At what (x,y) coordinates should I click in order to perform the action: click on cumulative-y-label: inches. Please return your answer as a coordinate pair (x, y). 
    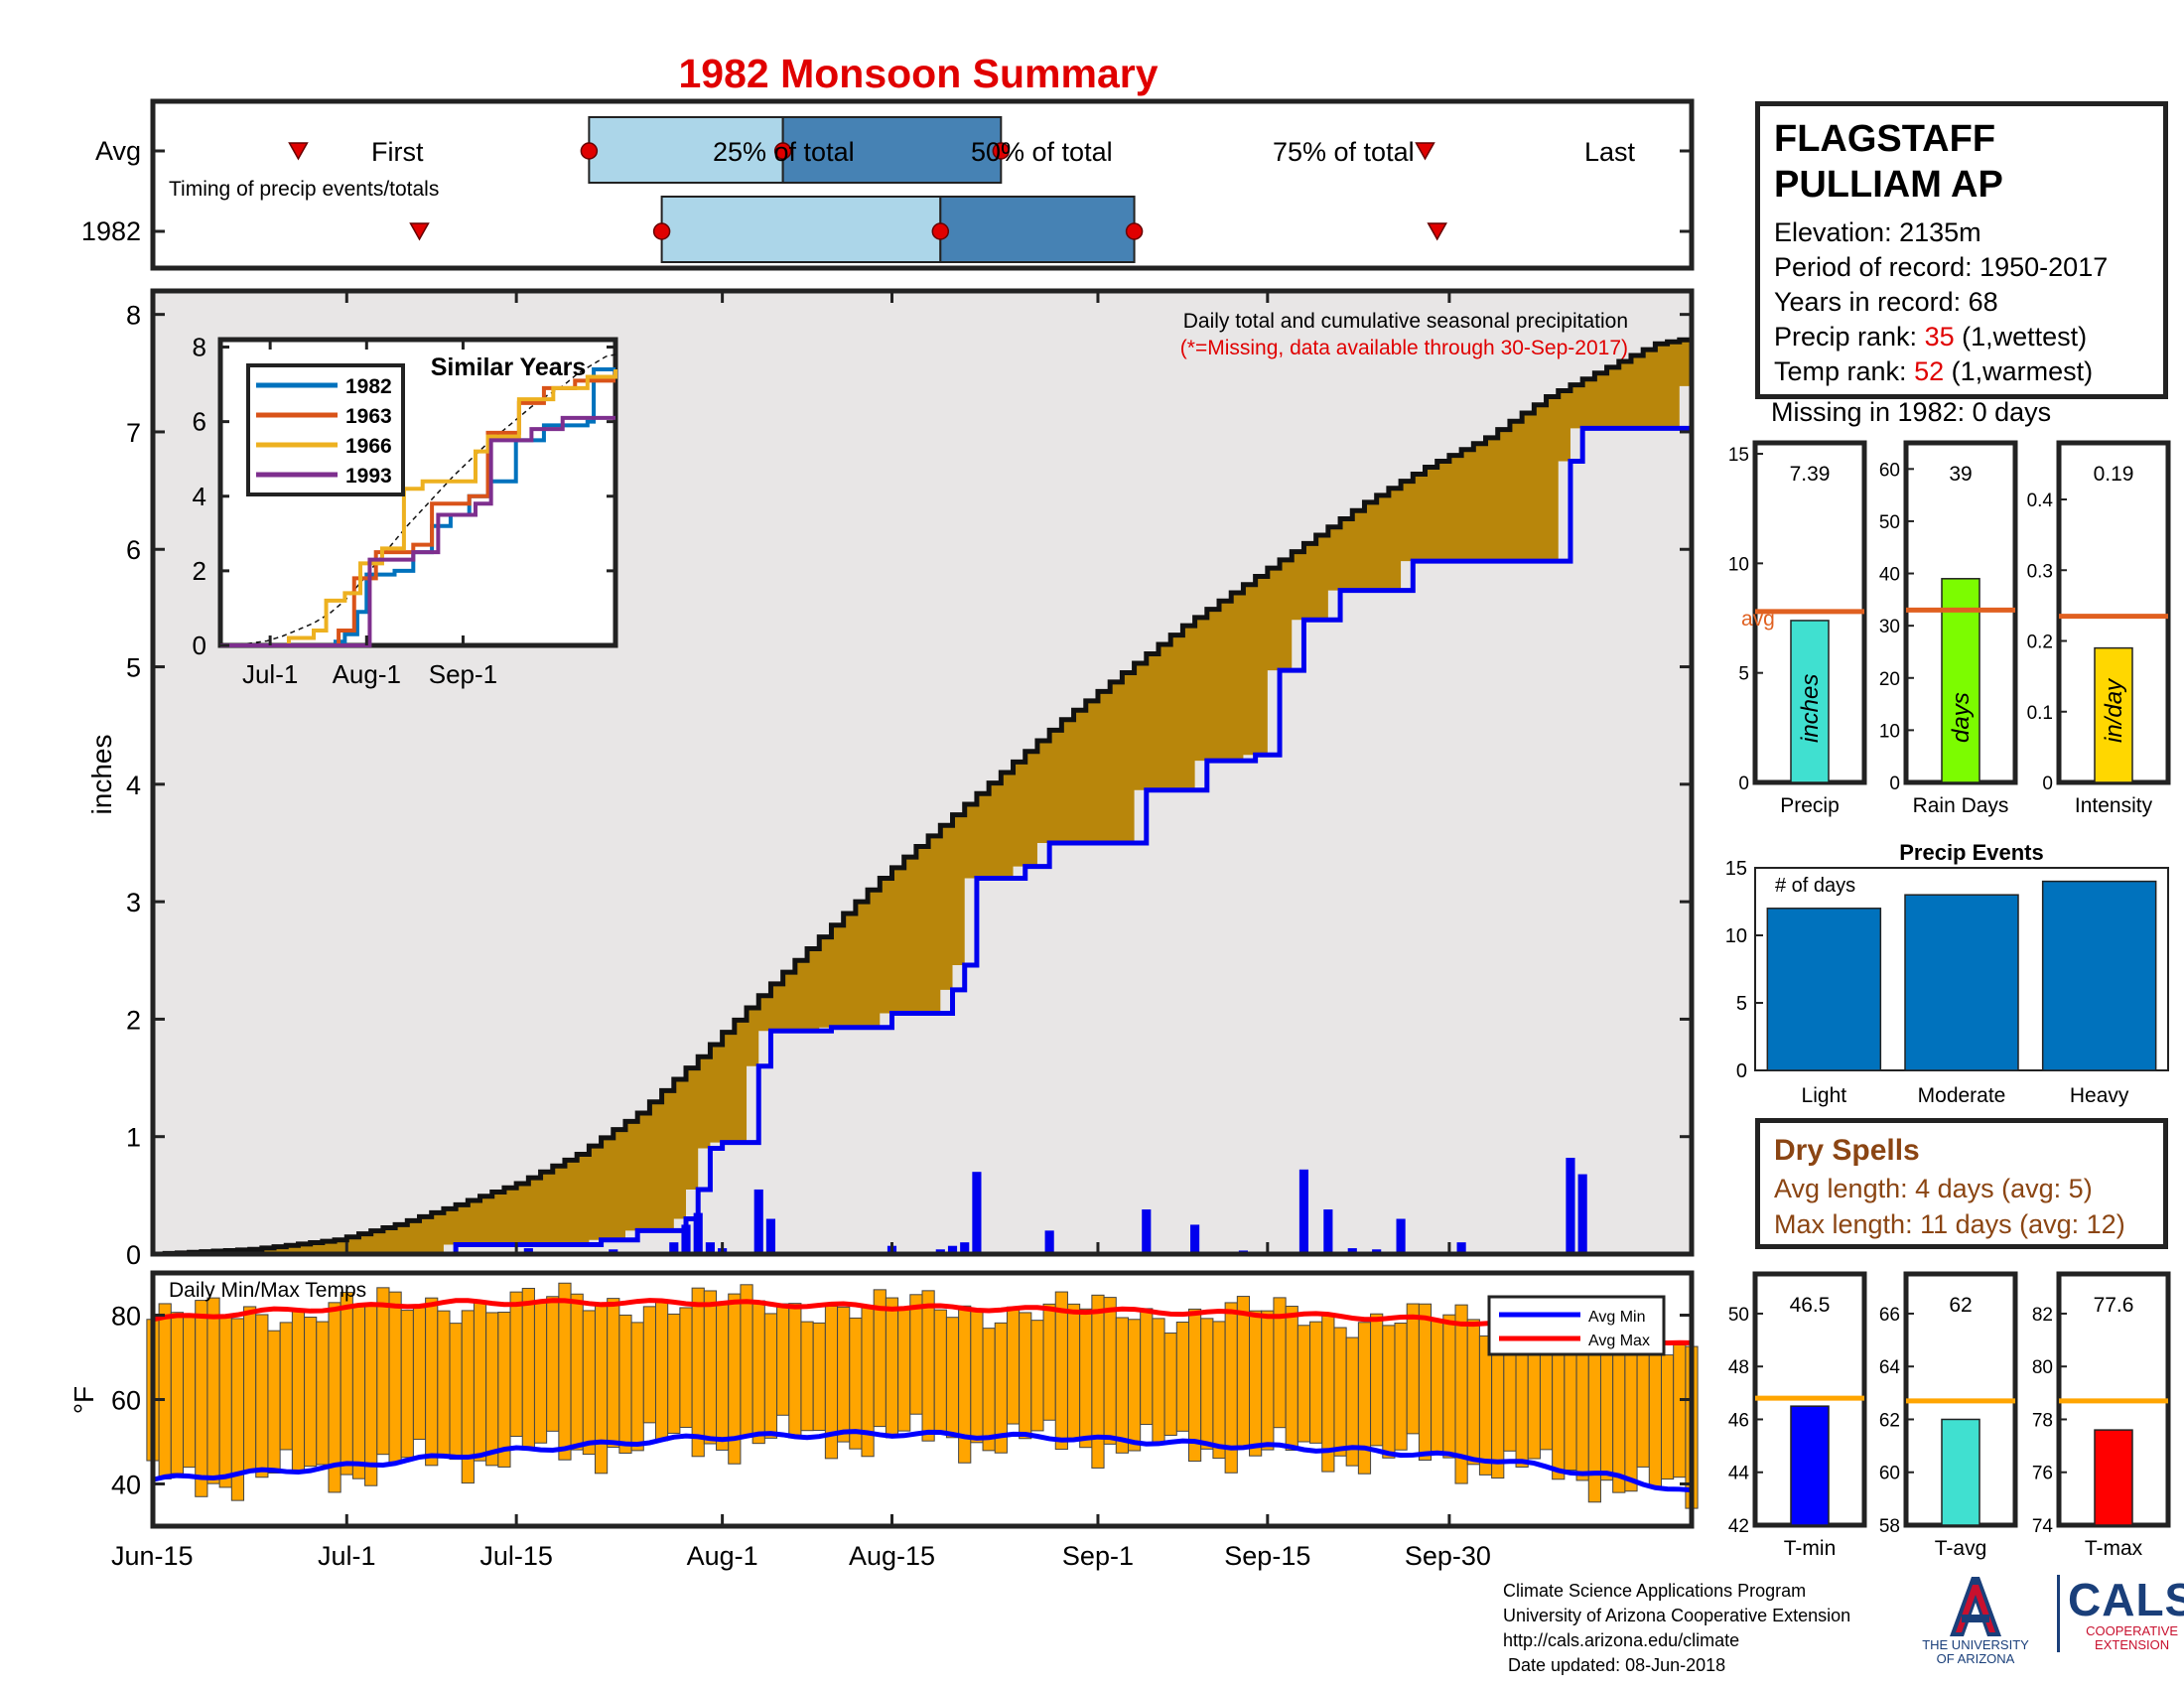
    Looking at the image, I should click on (101, 775).